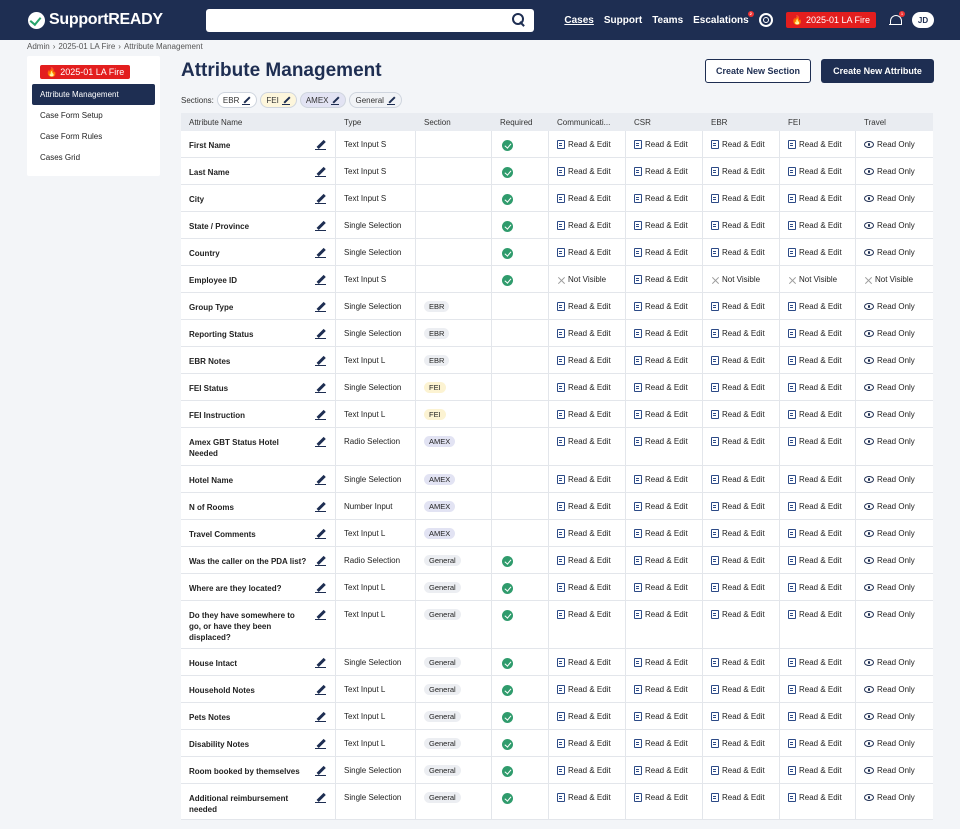 Image resolution: width=960 pixels, height=829 pixels. Describe the element at coordinates (642, 122) in the screenshot. I see `column-header: CSR` at that location.